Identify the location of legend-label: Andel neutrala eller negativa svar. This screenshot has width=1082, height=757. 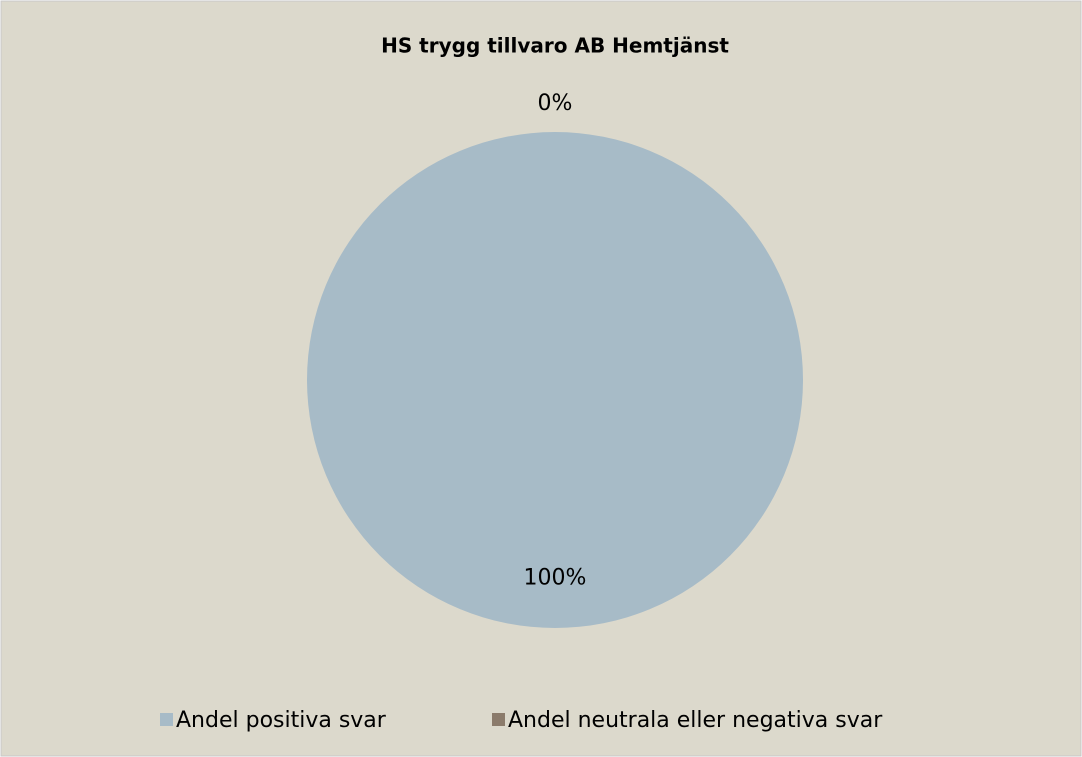
(695, 720).